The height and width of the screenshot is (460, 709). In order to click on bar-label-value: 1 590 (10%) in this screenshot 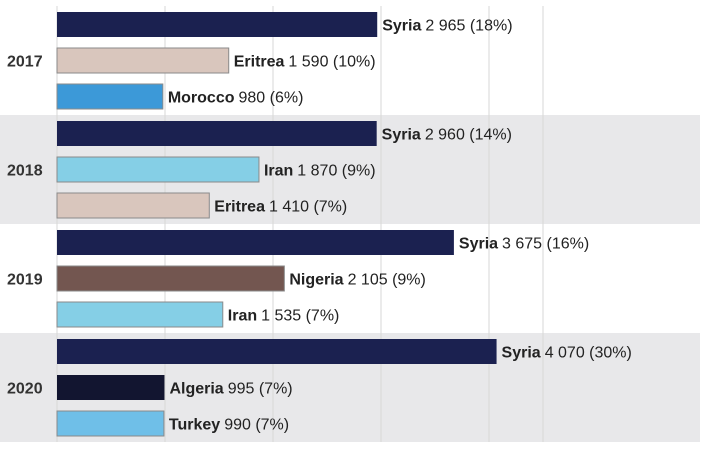, I will do `click(331, 62)`.